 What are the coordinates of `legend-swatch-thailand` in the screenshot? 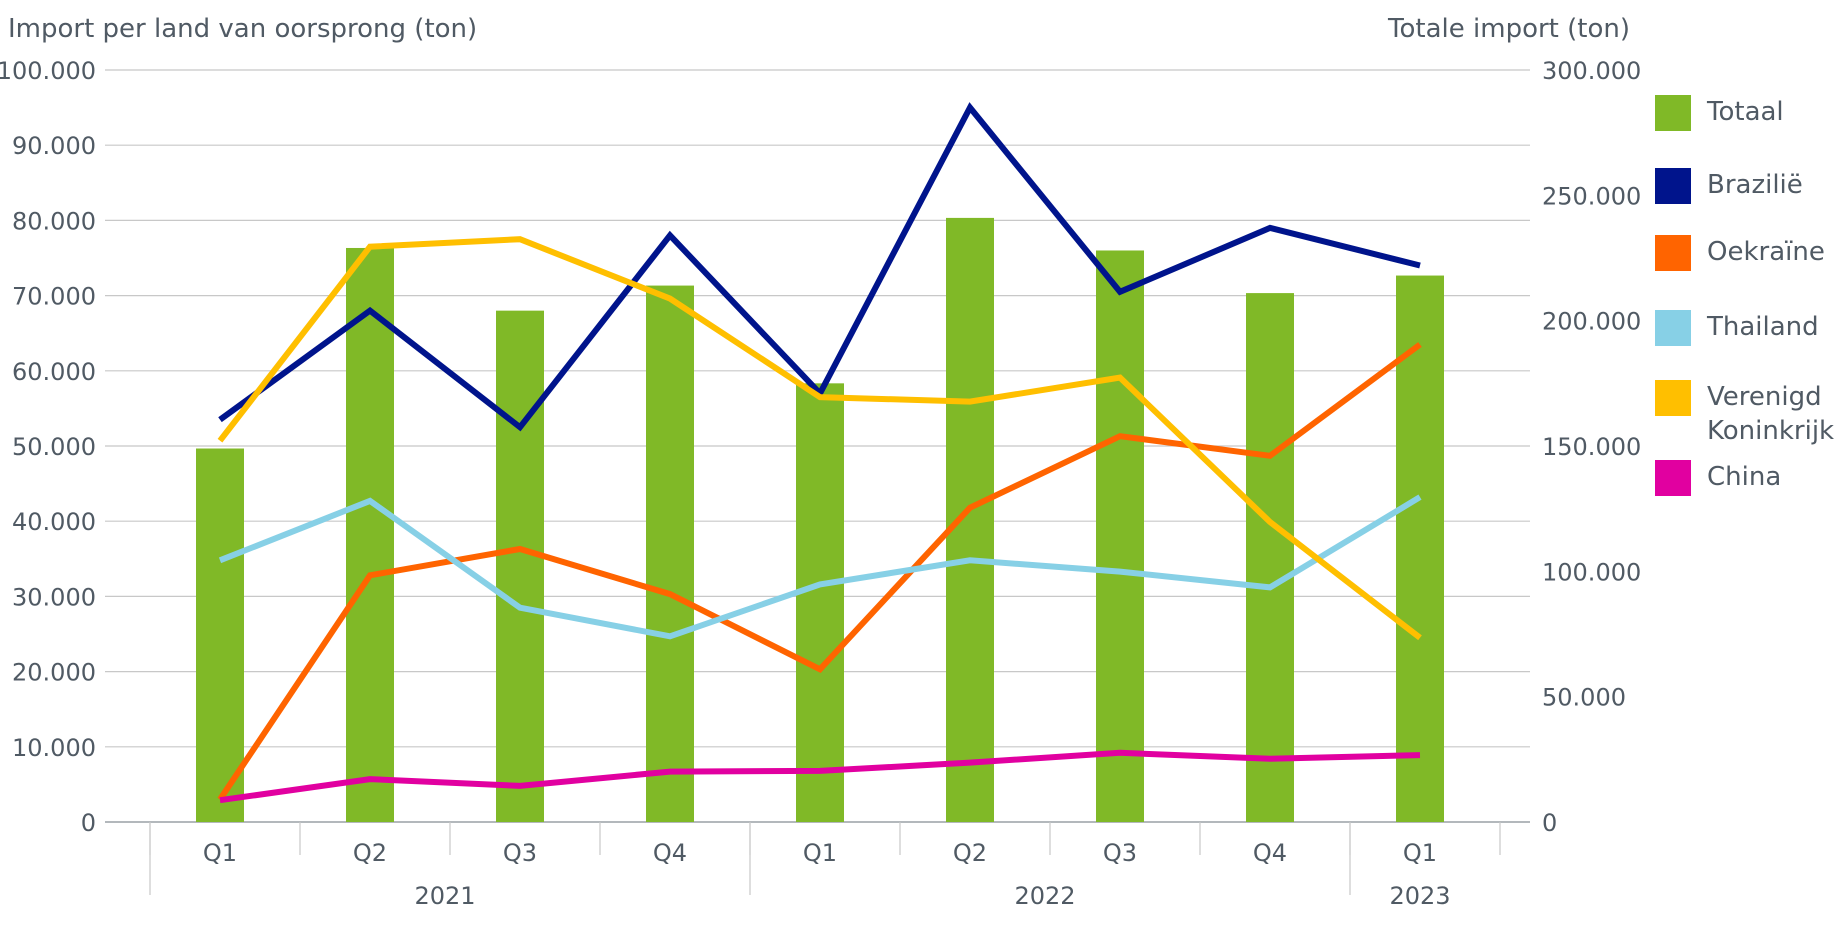 It's located at (1673, 328).